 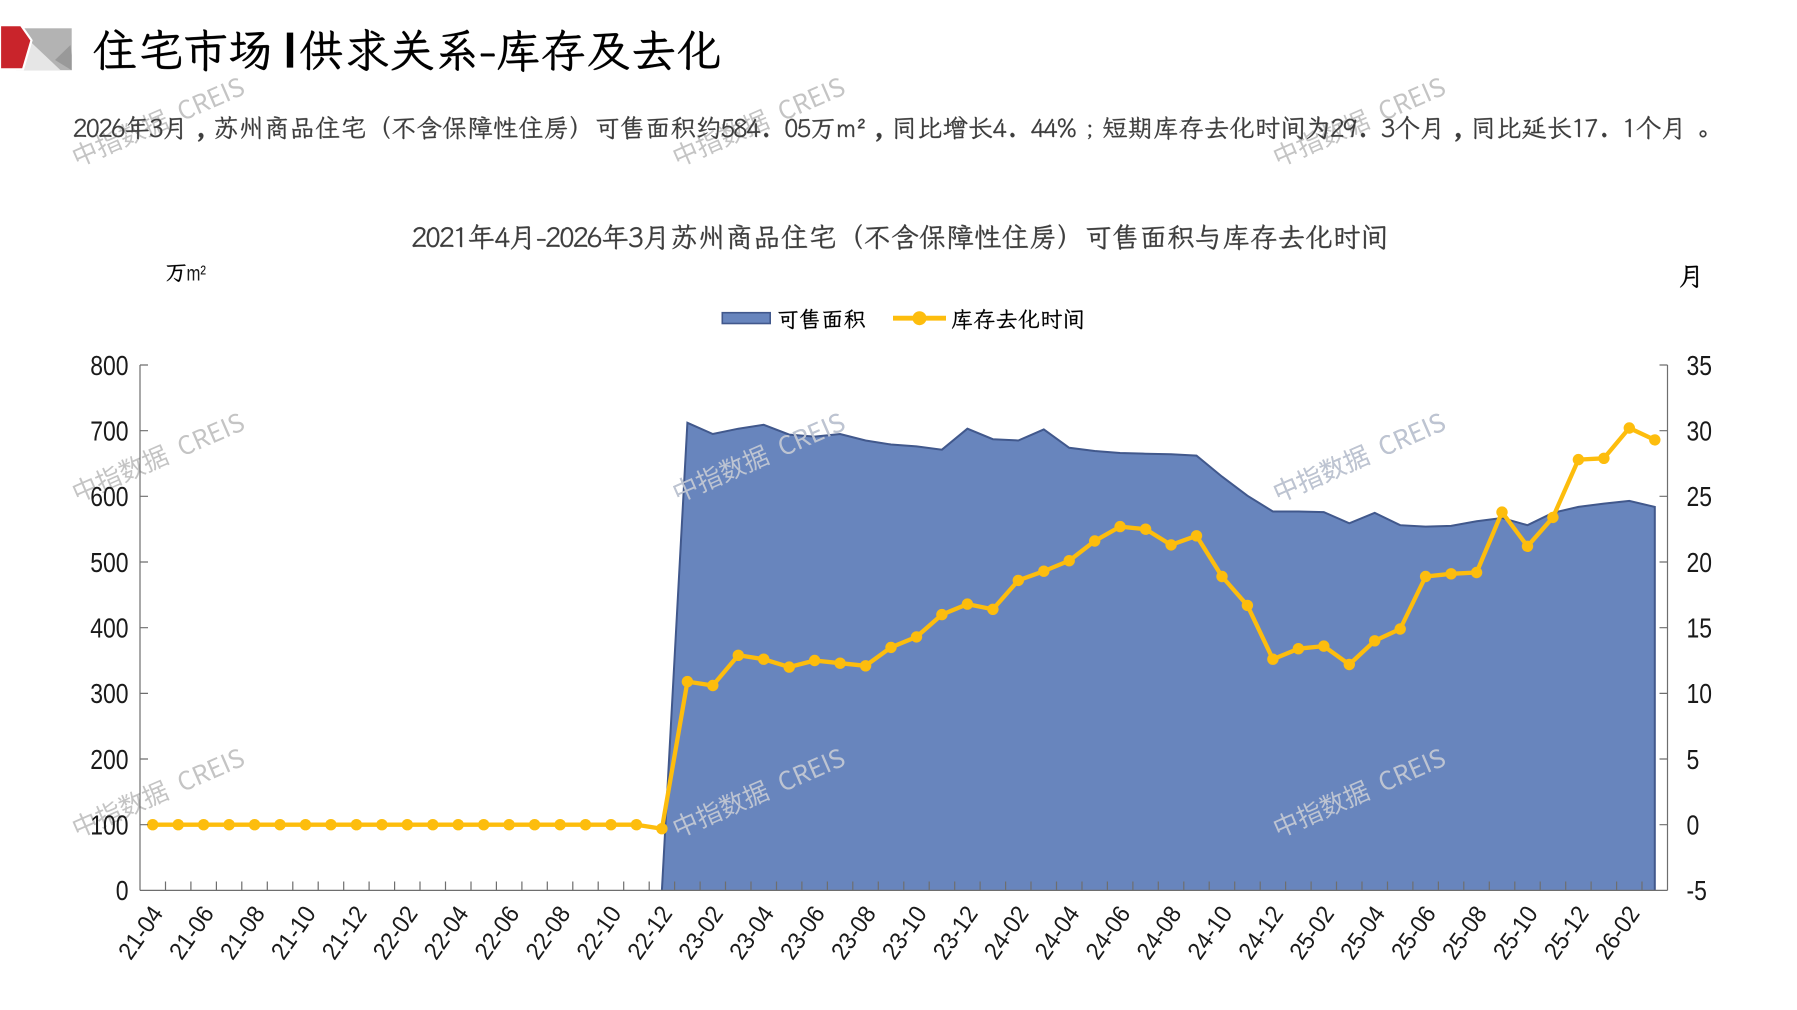 What do you see at coordinates (1697, 890) in the screenshot?
I see `svg-text: -5` at bounding box center [1697, 890].